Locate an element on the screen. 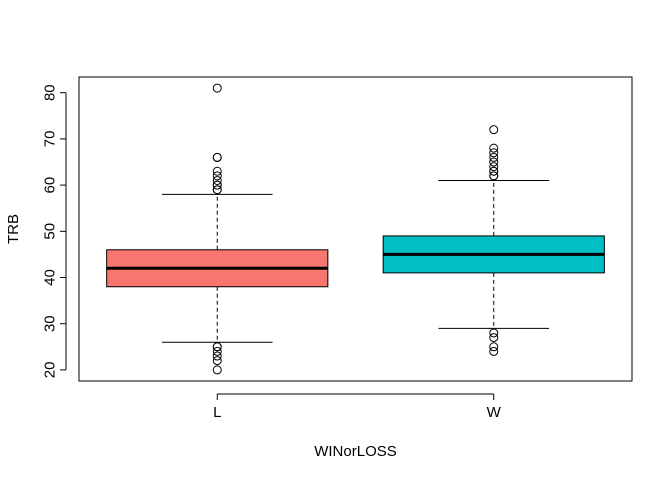 This screenshot has height=480, width=672. y-tick-label: 30 is located at coordinates (50, 323).